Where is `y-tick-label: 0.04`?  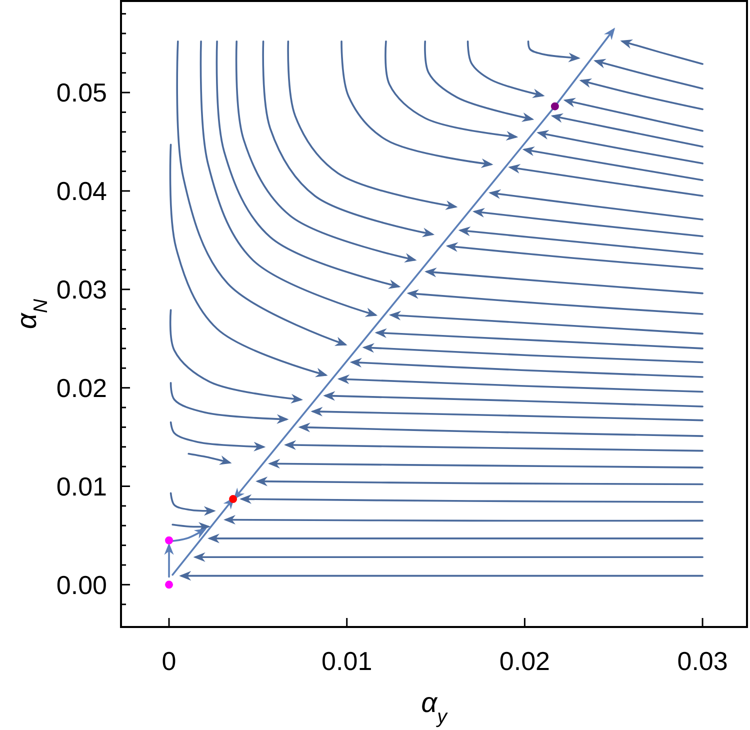
y-tick-label: 0.04 is located at coordinates (81, 191).